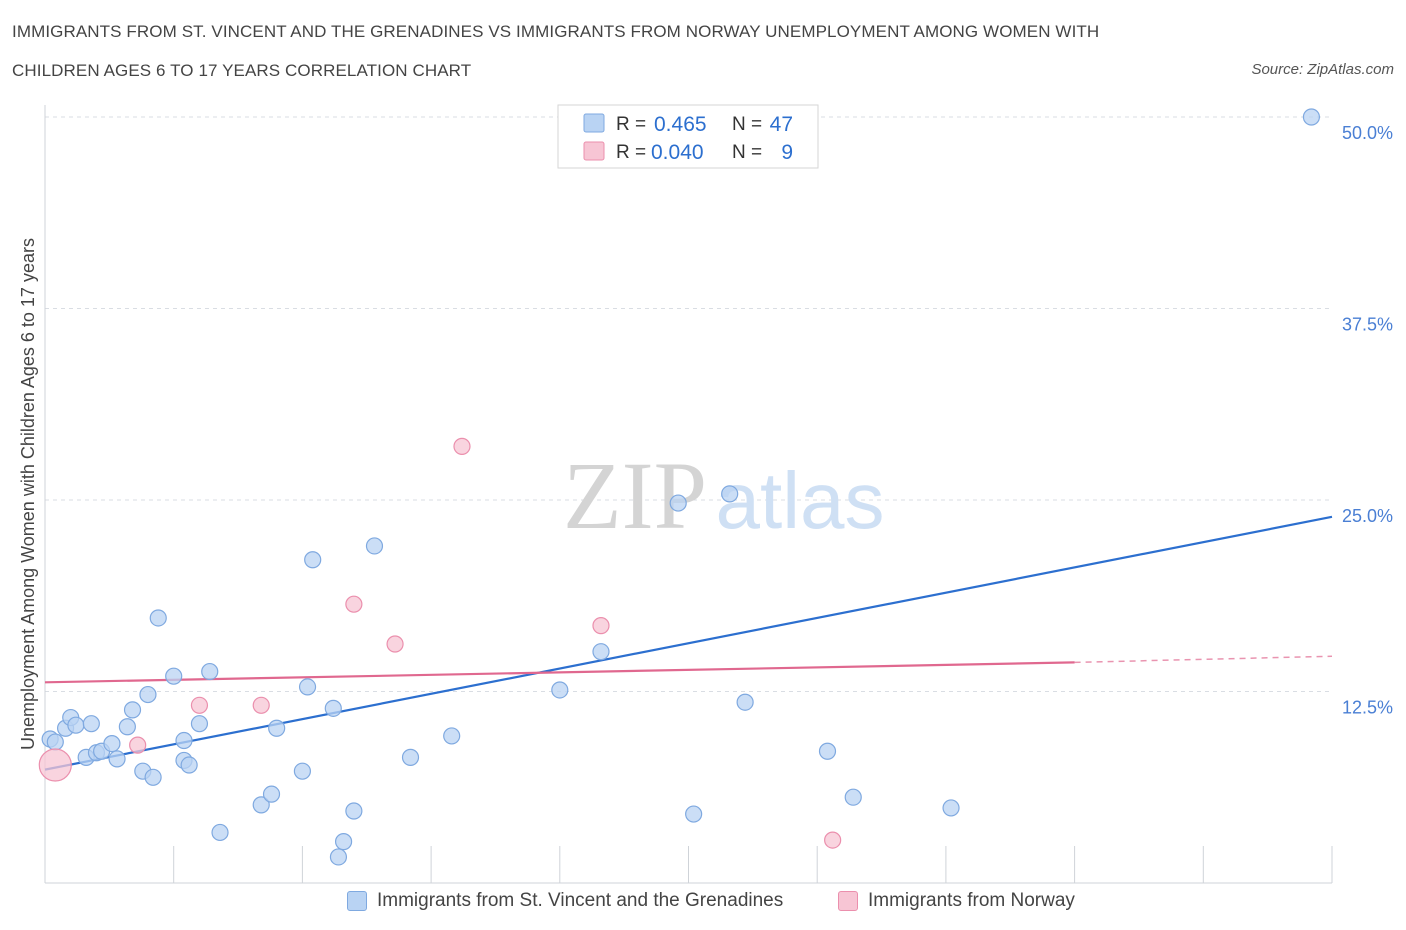 The height and width of the screenshot is (930, 1406). I want to click on correlation-legend: R = 0.465 N = 47 R = 0.040 N = 9, so click(688, 136).